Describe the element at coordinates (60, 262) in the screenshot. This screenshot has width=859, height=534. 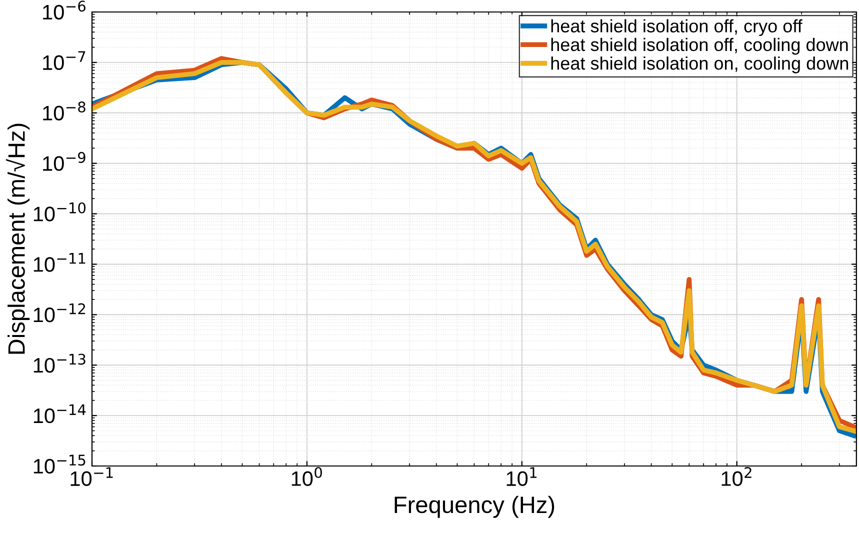
I see `y-tick-label: 10$^{−11}$` at that location.